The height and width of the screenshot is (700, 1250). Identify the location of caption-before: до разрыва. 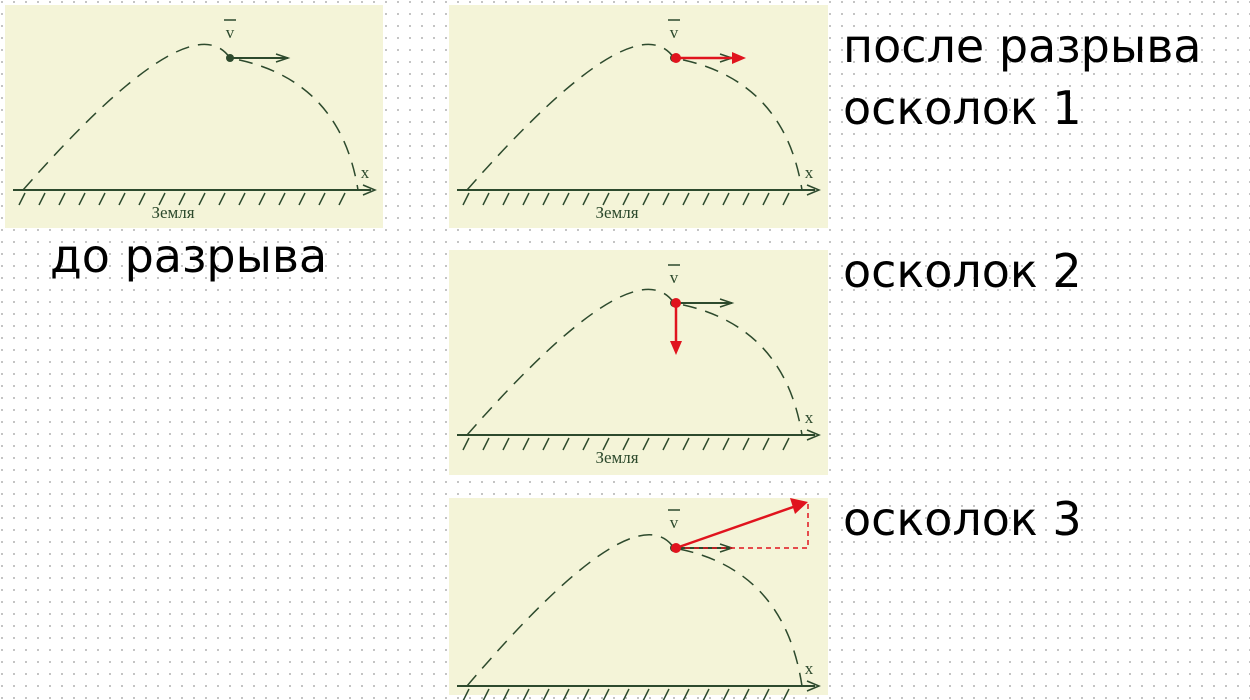
(188, 256).